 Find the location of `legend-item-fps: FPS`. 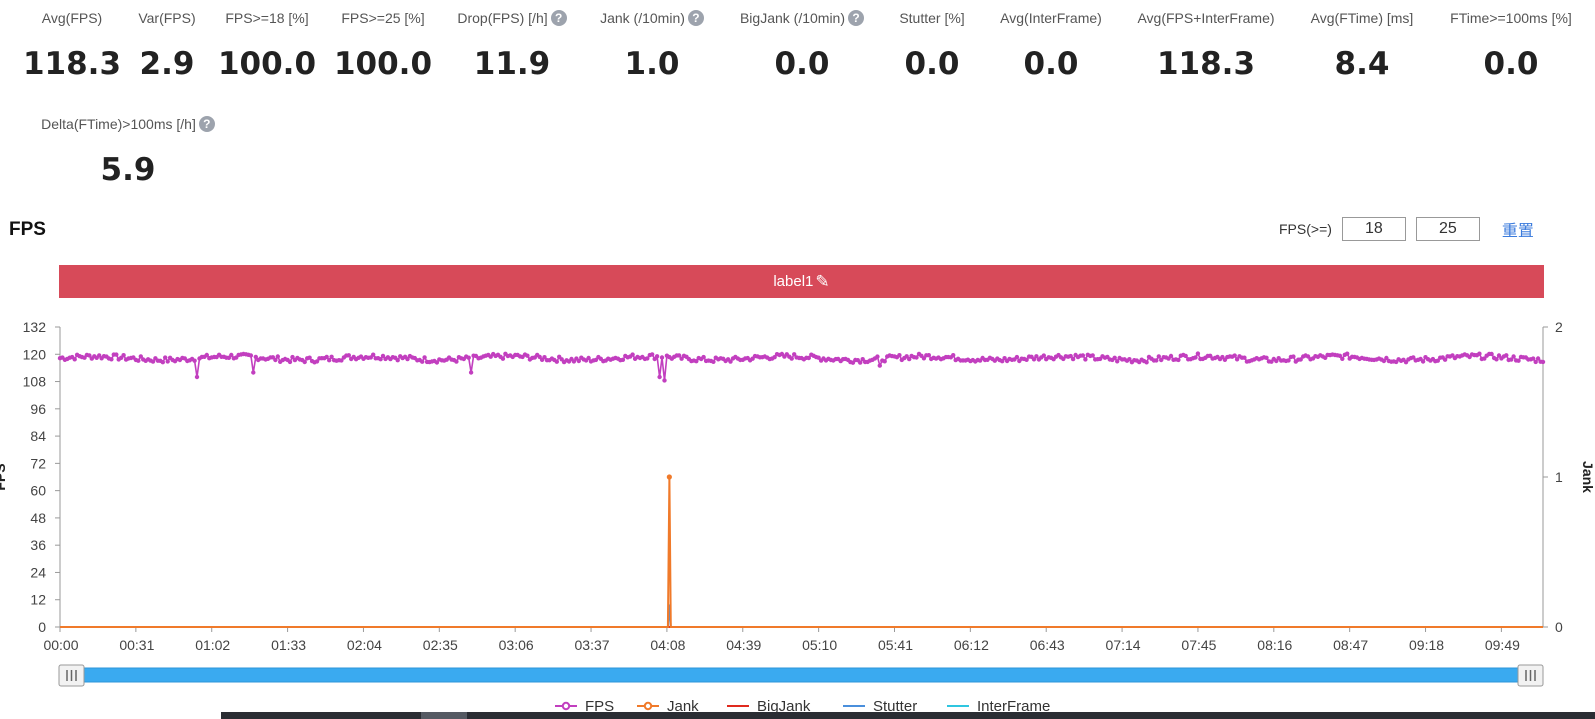

legend-item-fps: FPS is located at coordinates (584, 706).